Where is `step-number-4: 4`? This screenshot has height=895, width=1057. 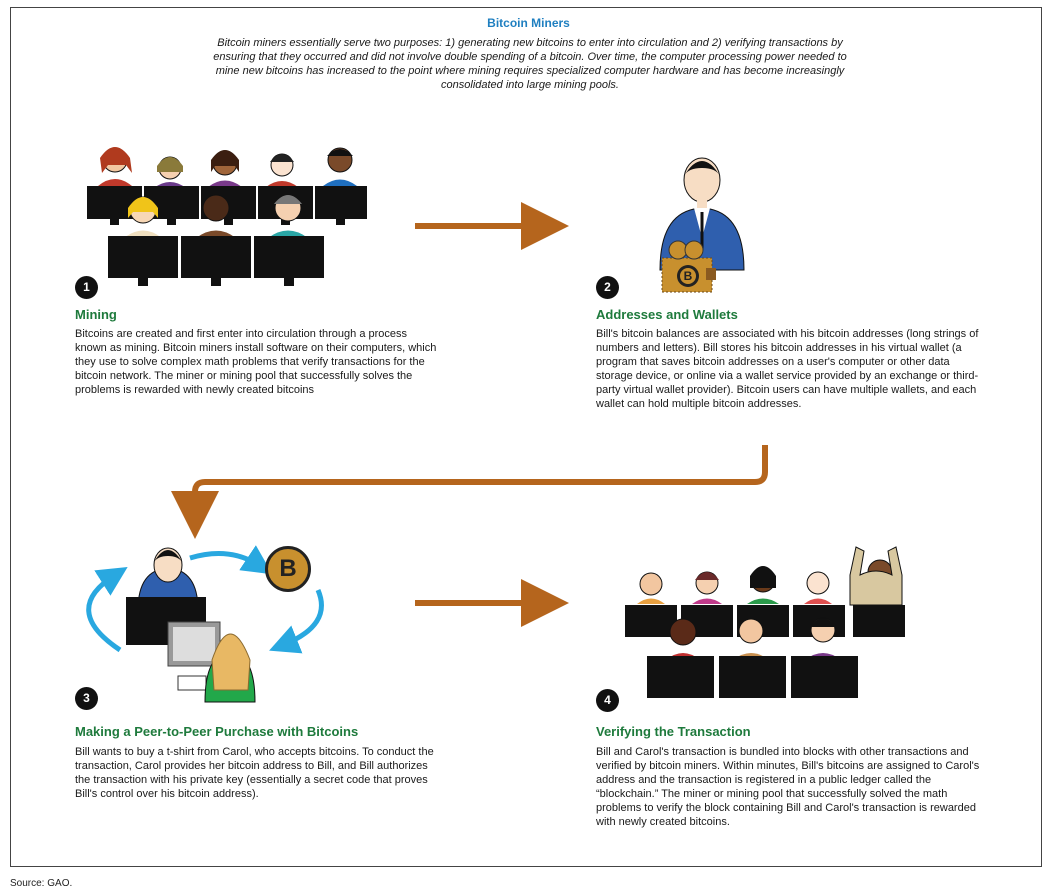 step-number-4: 4 is located at coordinates (607, 700).